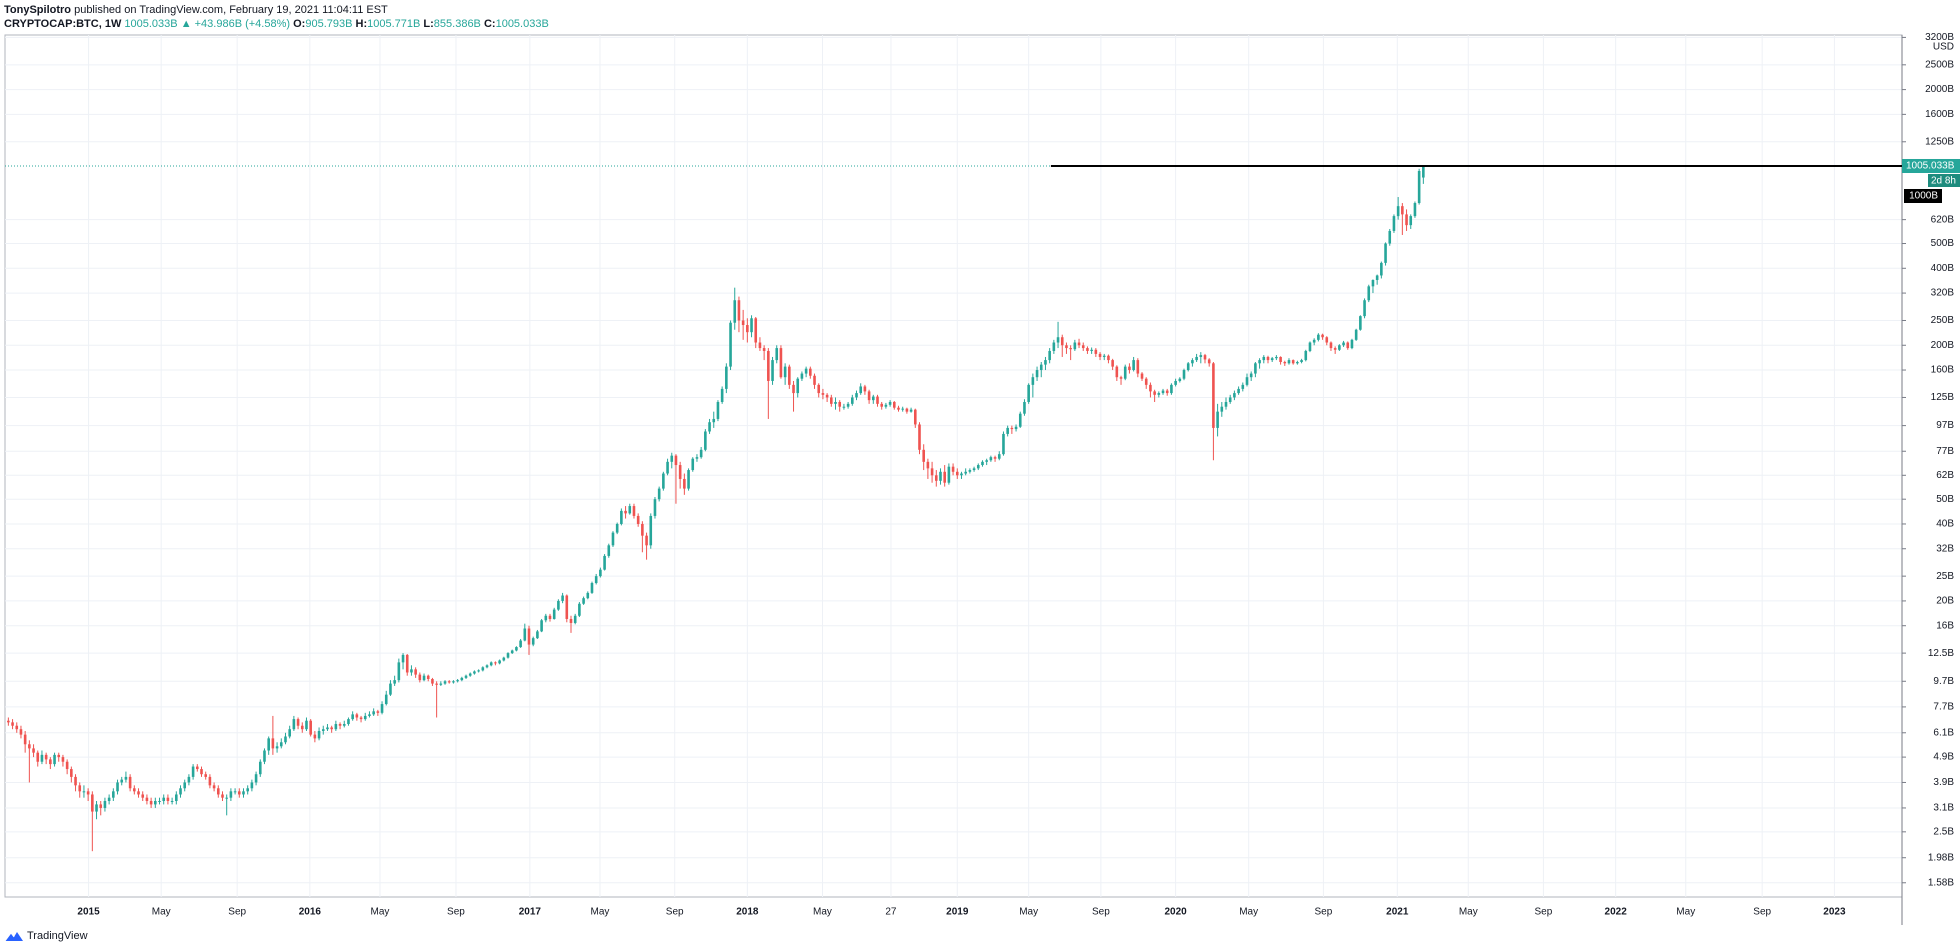 This screenshot has height=952, width=1960. Describe the element at coordinates (457, 24) in the screenshot. I see `l: 855.386B` at that location.